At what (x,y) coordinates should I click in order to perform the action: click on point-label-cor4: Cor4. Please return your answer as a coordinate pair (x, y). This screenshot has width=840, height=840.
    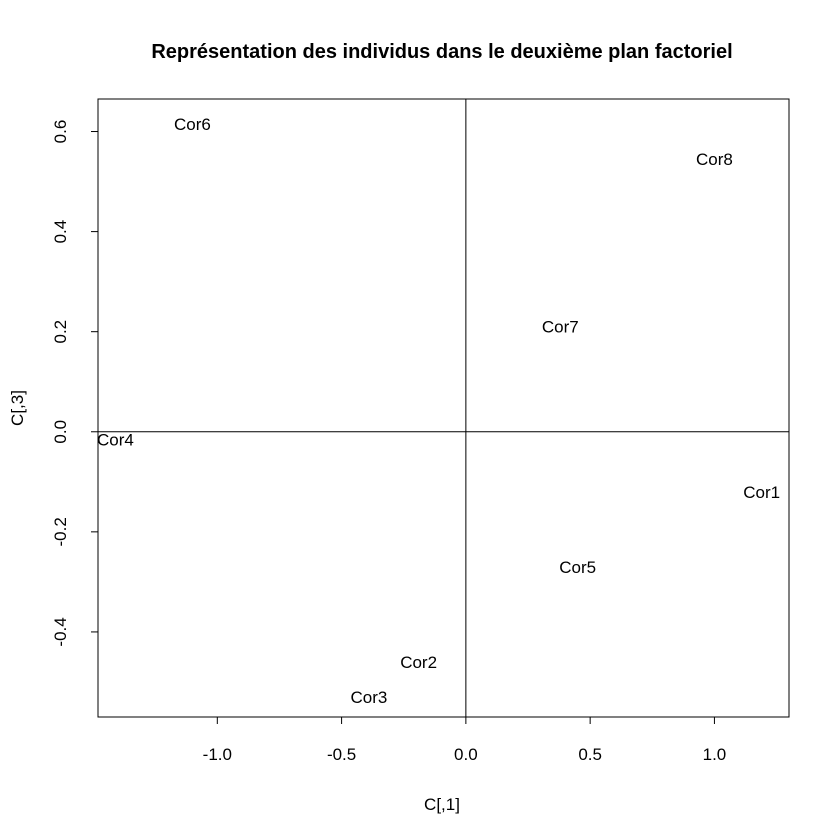
    Looking at the image, I should click on (115, 439).